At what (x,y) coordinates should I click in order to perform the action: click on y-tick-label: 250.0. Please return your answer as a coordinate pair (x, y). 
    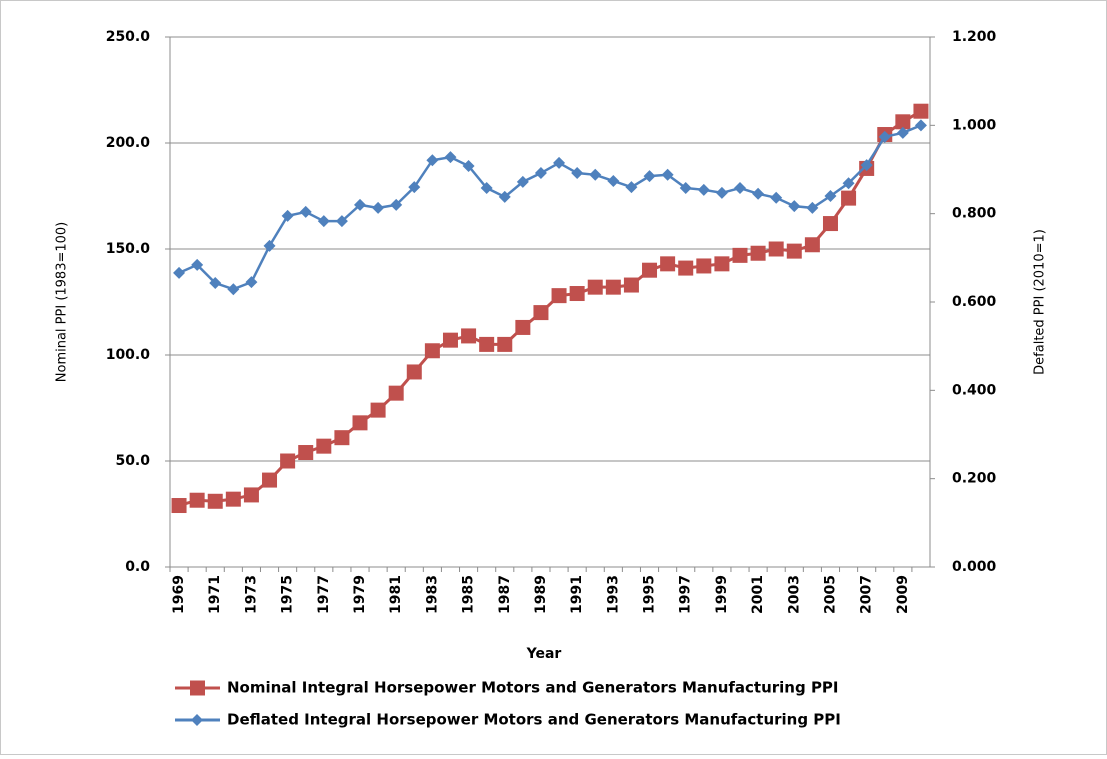
    Looking at the image, I should click on (128, 37).